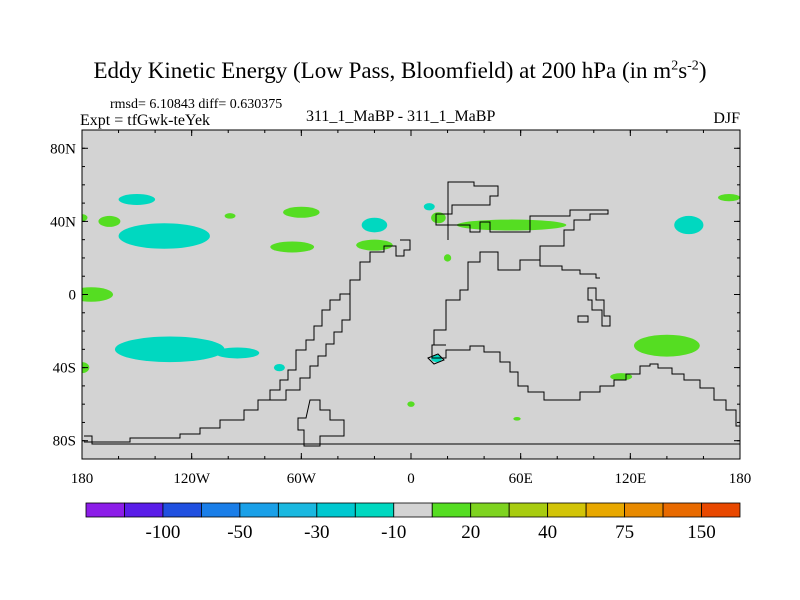  Describe the element at coordinates (693, 66) in the screenshot. I see `title-superscript-neg2: -2` at that location.